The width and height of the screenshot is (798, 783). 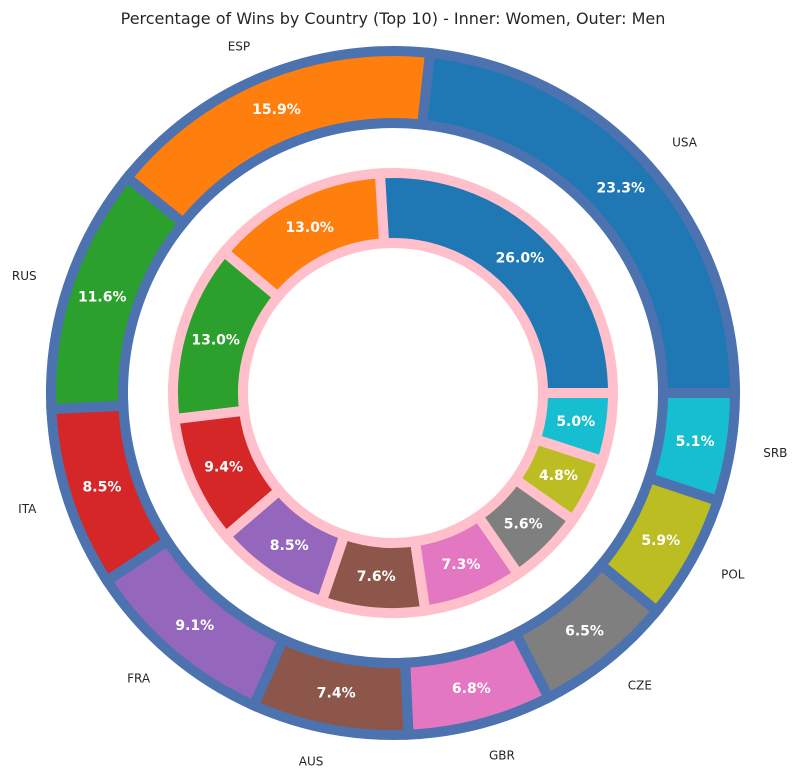 I want to click on category-label-cze: CZE, so click(x=640, y=685).